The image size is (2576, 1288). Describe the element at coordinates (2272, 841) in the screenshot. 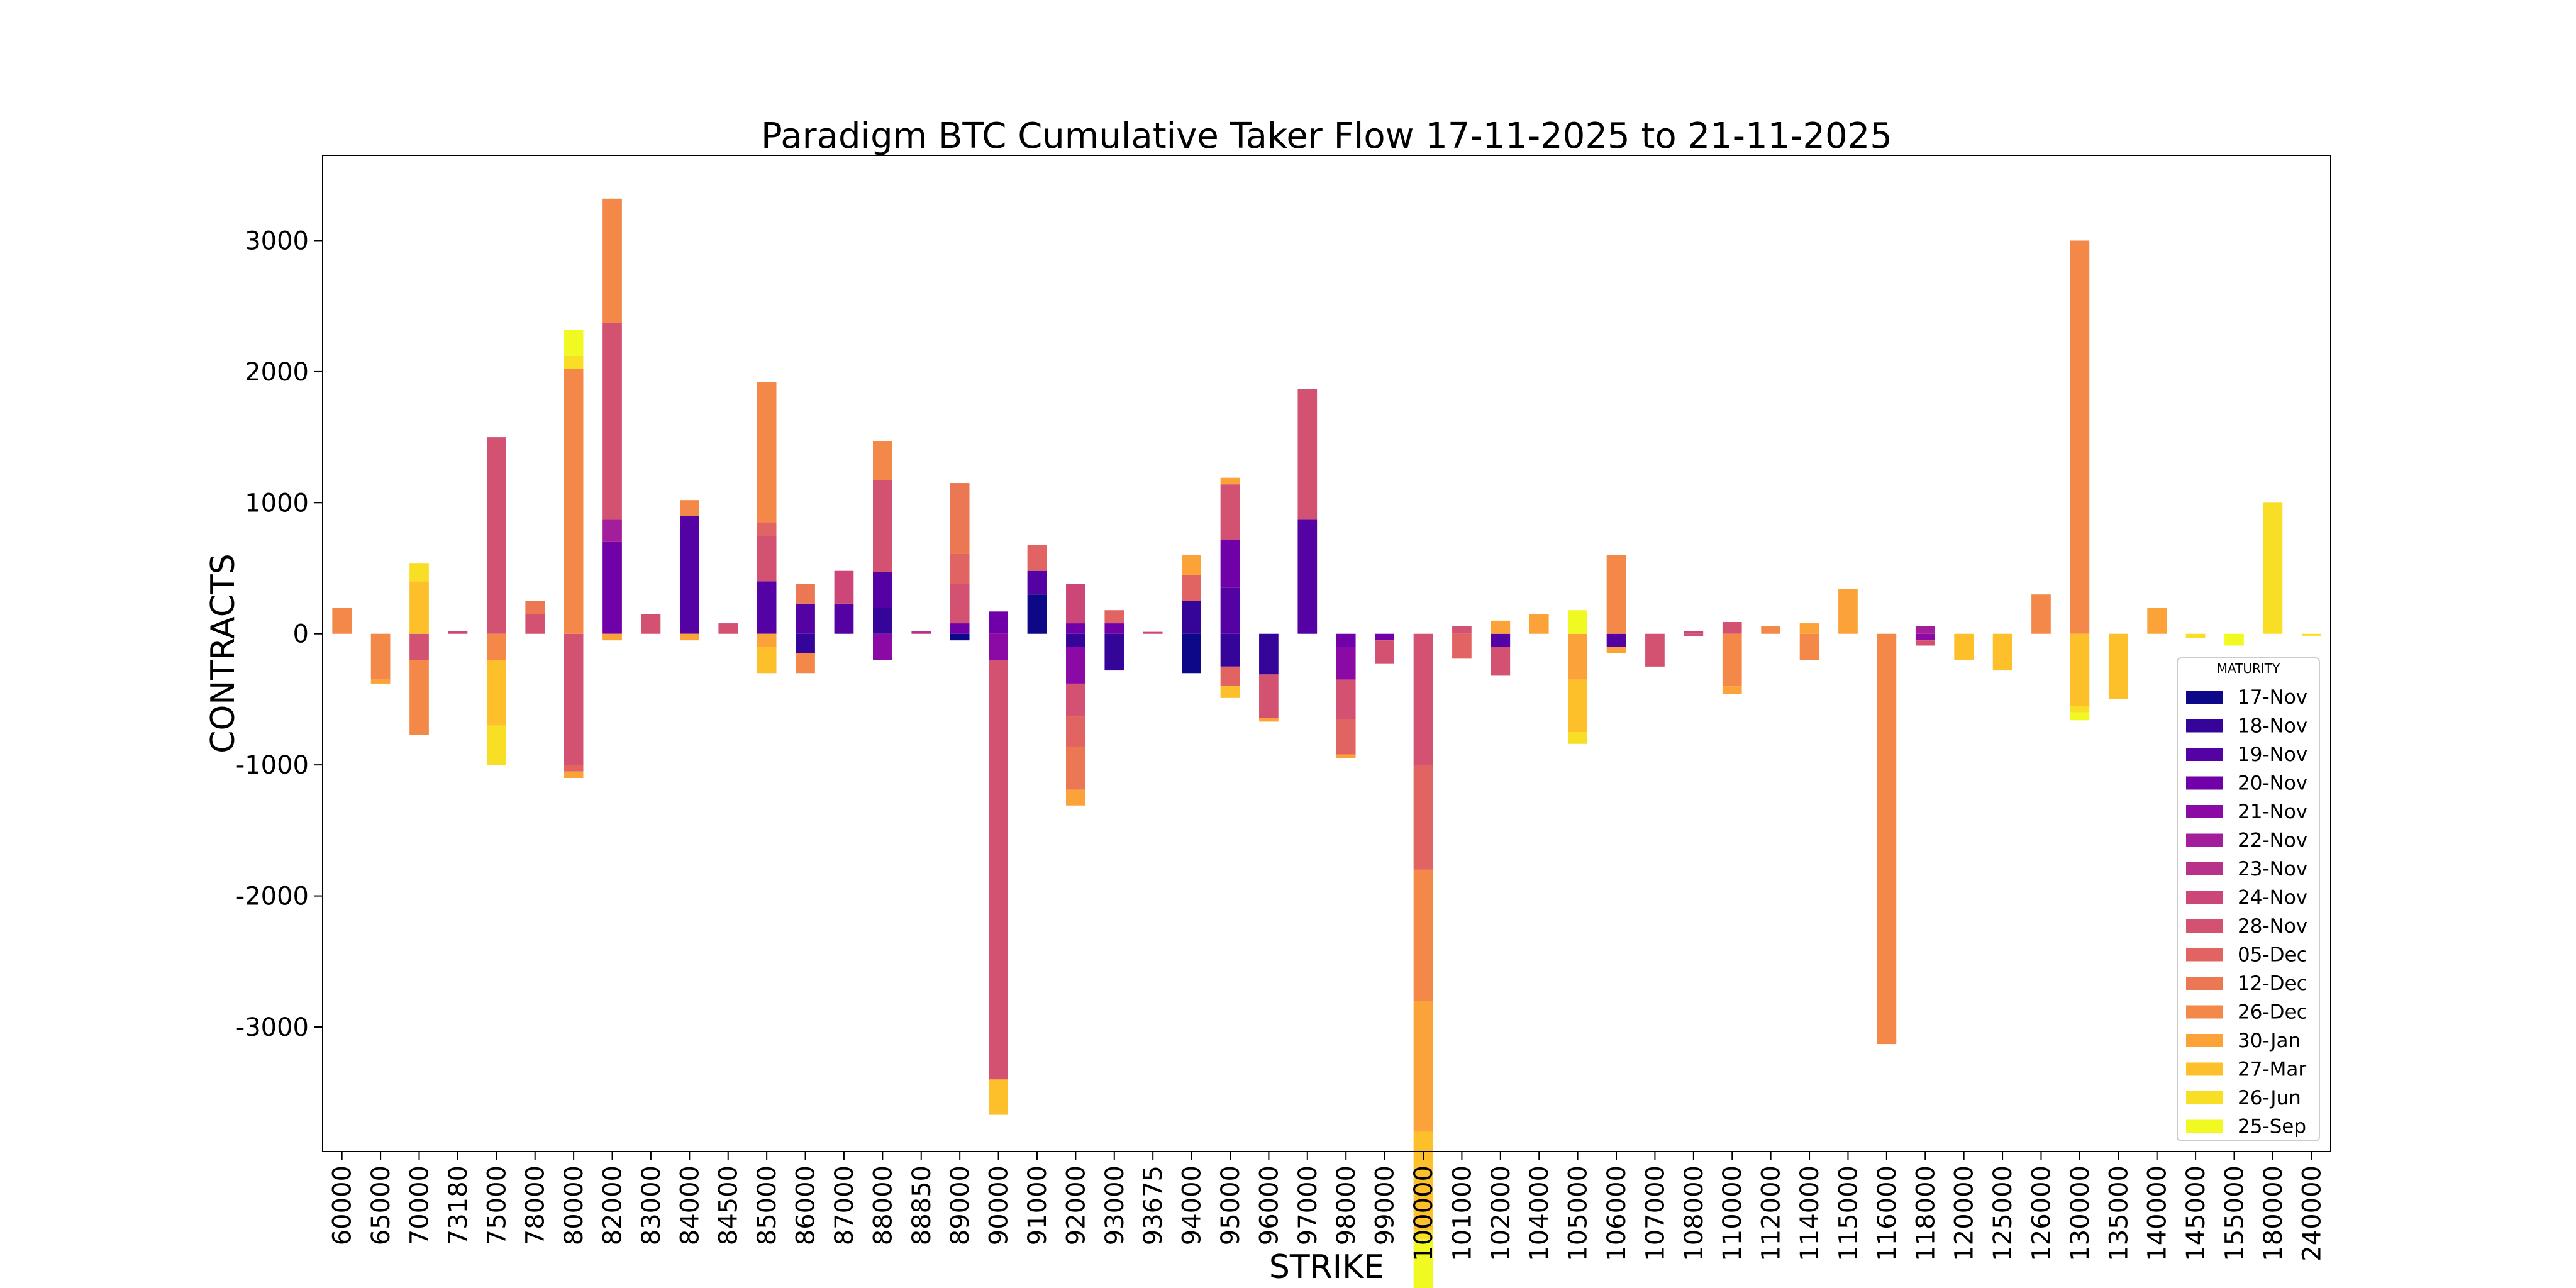

I see `legend-label: 22-Nov` at that location.